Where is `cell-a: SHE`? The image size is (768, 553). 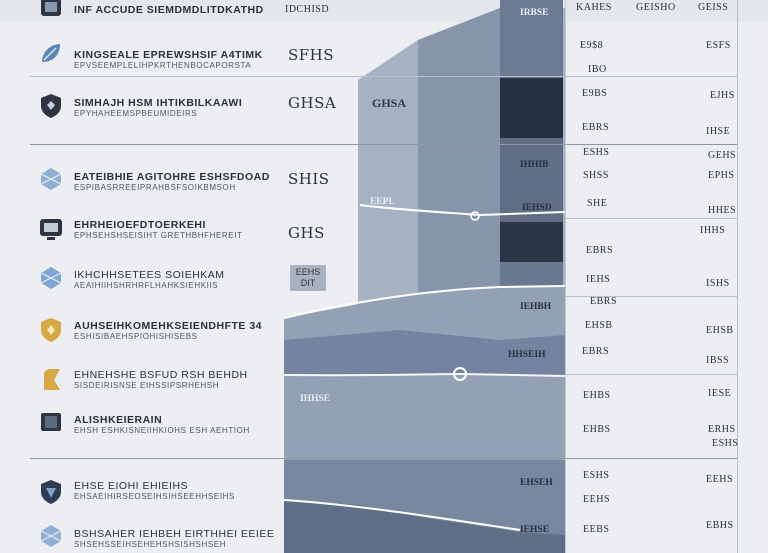
cell-a: SHE is located at coordinates (597, 203).